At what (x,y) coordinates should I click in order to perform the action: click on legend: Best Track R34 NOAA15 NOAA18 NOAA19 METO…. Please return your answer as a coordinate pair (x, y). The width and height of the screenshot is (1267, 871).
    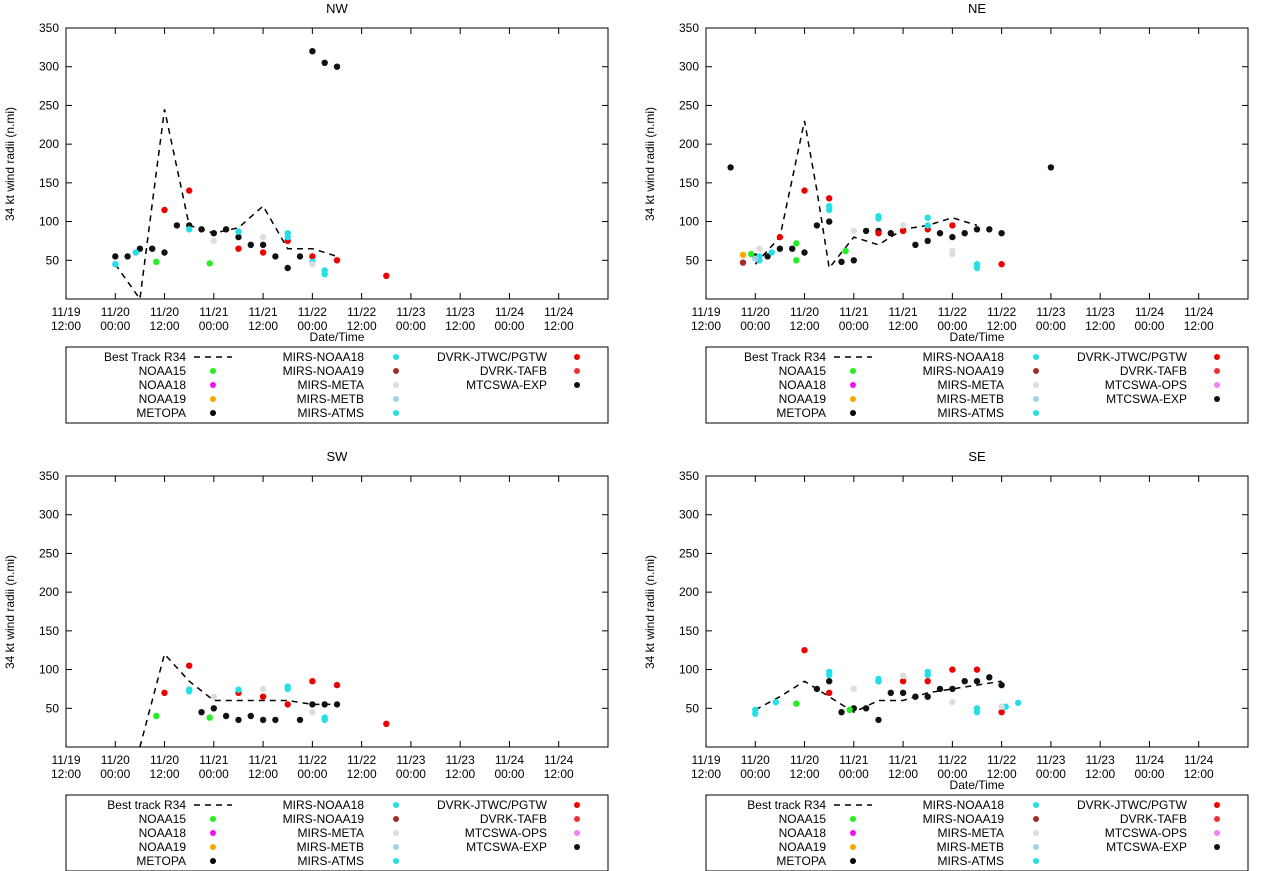
    Looking at the image, I should click on (337, 385).